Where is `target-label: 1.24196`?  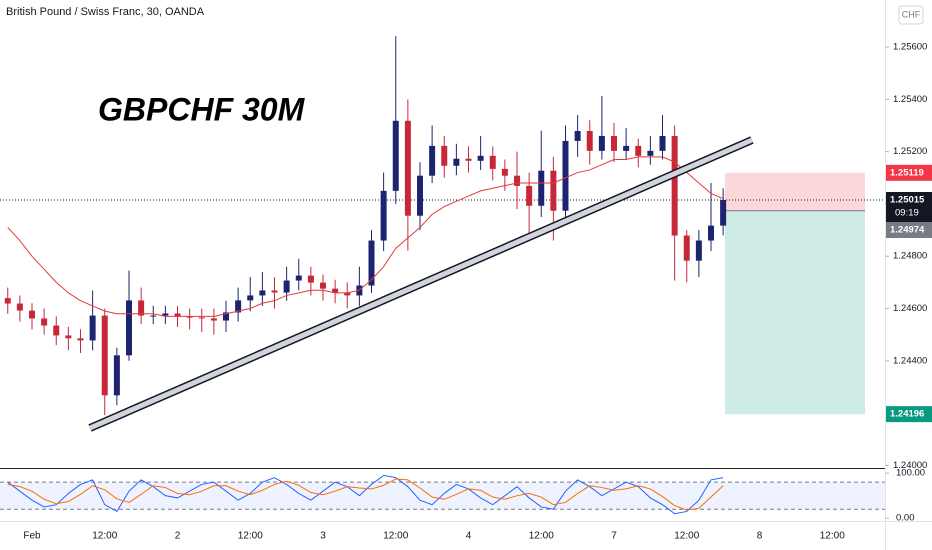
target-label: 1.24196 is located at coordinates (907, 414).